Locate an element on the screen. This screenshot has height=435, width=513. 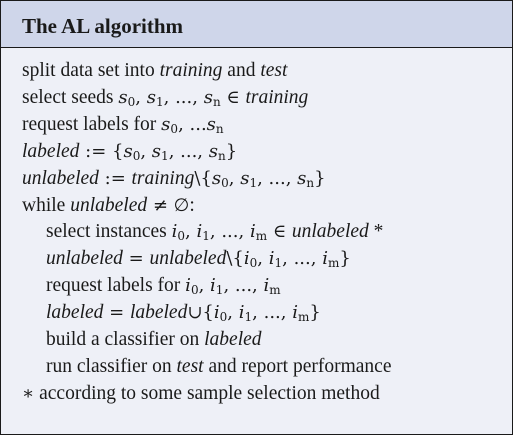
line-text: ∪{ is located at coordinates (200, 312).